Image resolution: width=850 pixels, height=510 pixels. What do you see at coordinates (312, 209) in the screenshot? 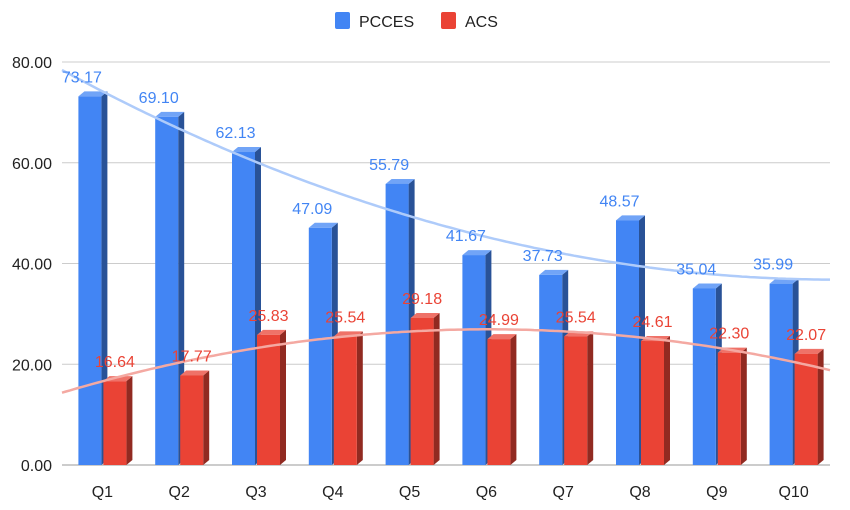
I see `data-label-pcces: 47.09` at bounding box center [312, 209].